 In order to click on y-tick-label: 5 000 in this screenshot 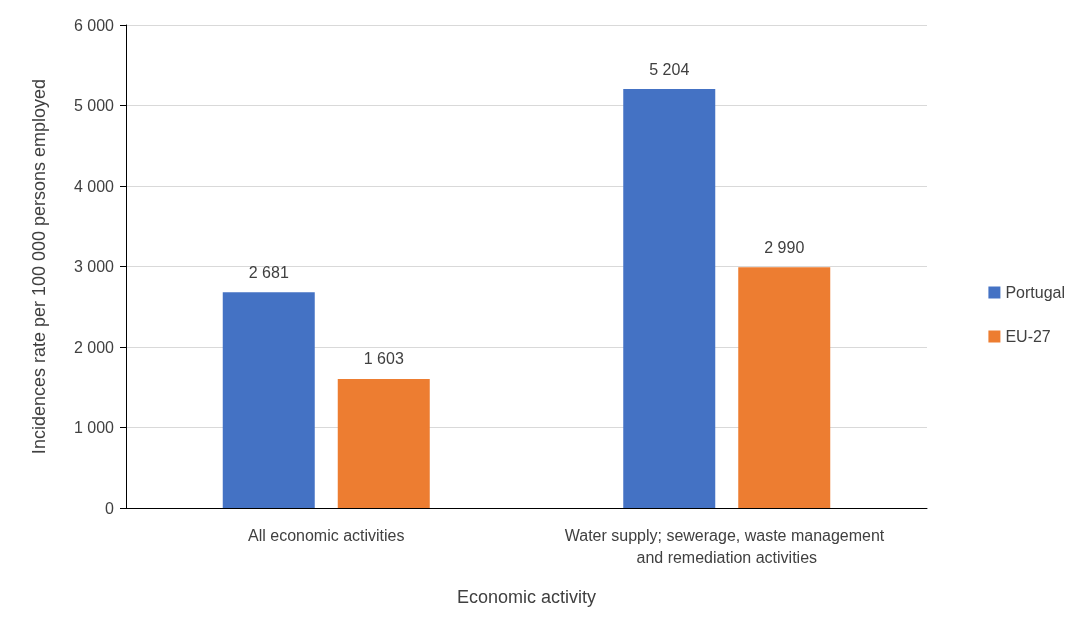, I will do `click(94, 105)`.